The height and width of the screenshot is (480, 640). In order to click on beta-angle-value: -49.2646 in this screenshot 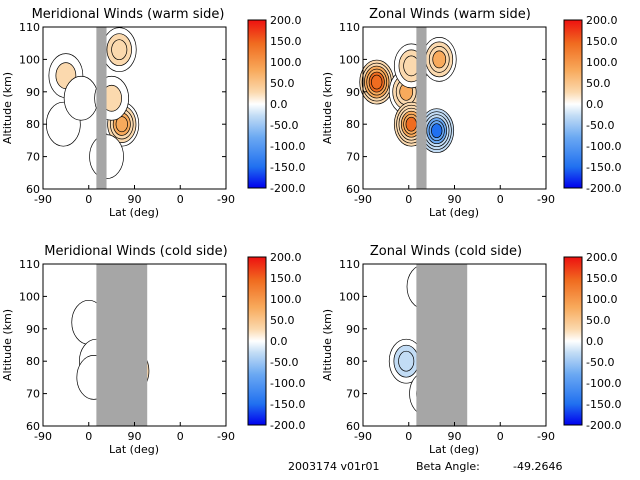, I will do `click(537, 466)`.